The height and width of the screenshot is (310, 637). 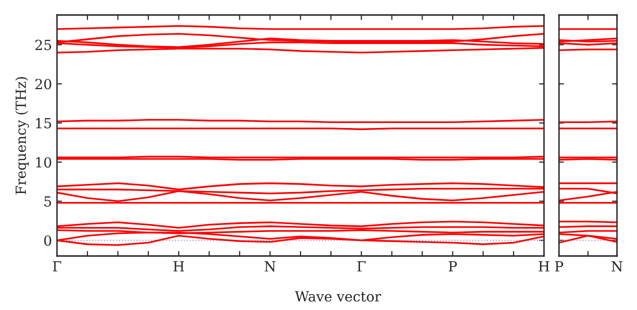 I want to click on y-tick-label: 25, so click(x=43, y=45).